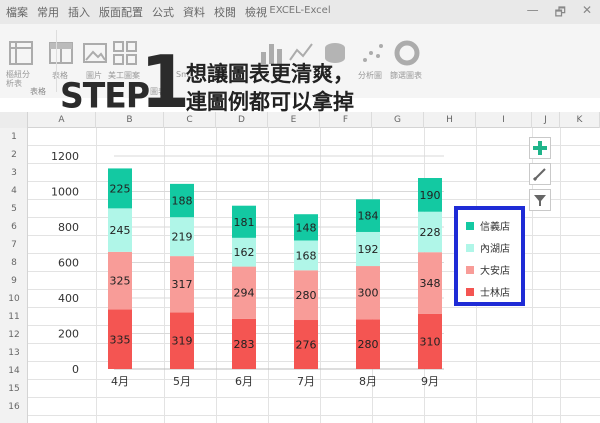 The image size is (600, 423). I want to click on column-header-b: B, so click(130, 120).